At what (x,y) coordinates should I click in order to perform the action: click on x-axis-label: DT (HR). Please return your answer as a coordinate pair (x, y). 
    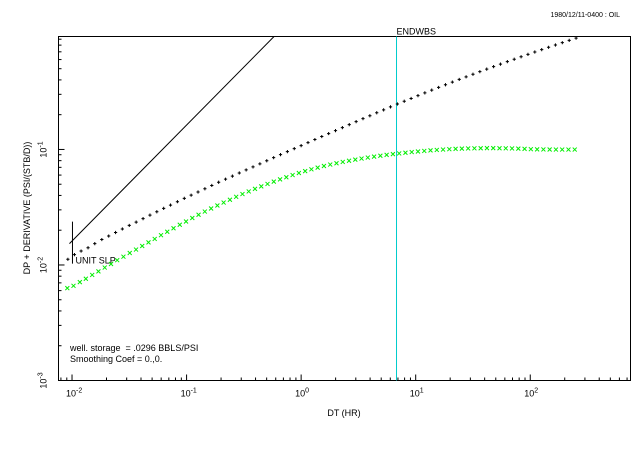
    Looking at the image, I should click on (343, 413).